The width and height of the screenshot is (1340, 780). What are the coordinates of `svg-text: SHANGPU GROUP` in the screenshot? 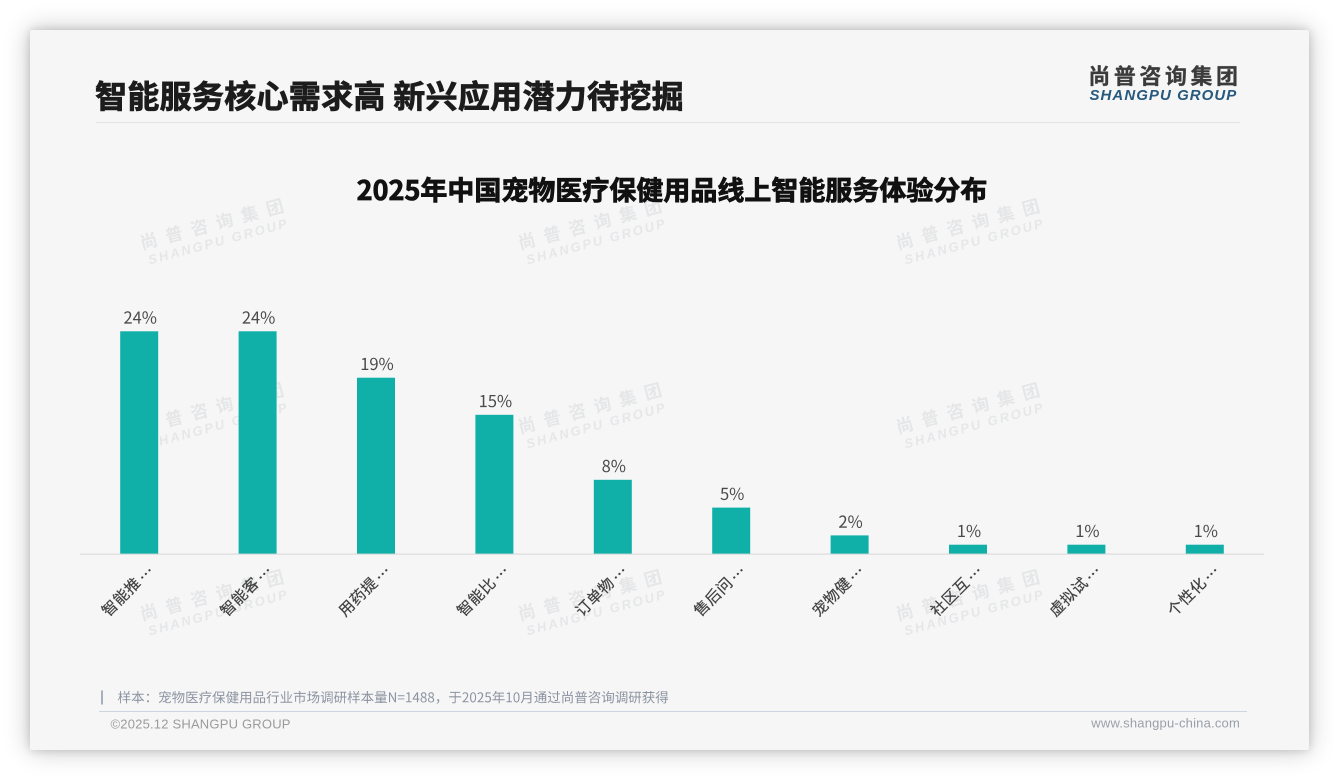 It's located at (1164, 95).